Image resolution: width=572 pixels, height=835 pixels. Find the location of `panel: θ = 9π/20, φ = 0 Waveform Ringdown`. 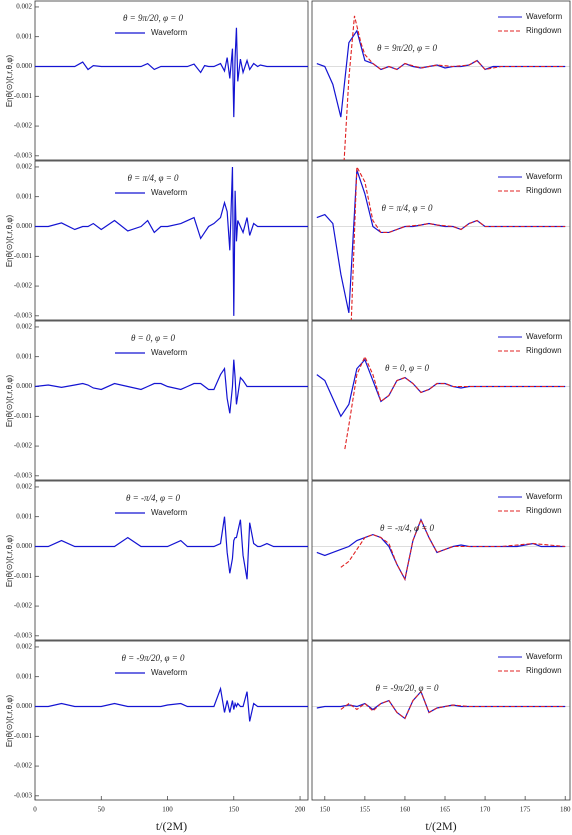

panel: θ = 9π/20, φ = 0 Waveform Ringdown is located at coordinates (441, 80).